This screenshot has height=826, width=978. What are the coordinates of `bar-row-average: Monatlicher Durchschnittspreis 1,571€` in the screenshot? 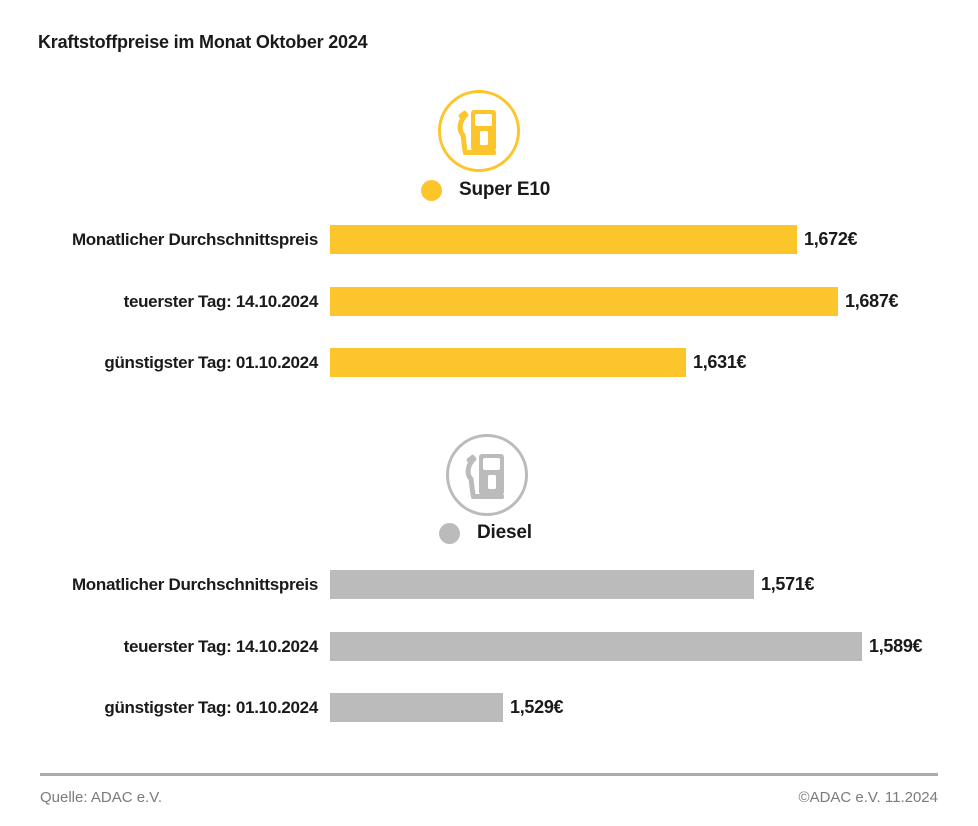 It's located at (489, 584).